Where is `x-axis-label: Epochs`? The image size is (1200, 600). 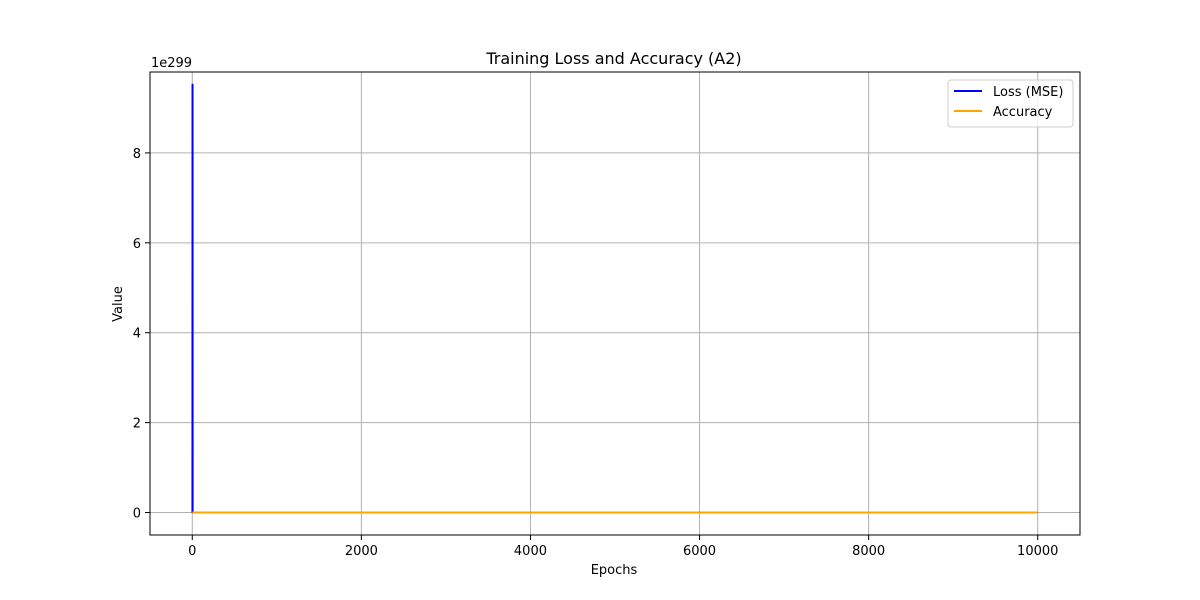 x-axis-label: Epochs is located at coordinates (614, 570).